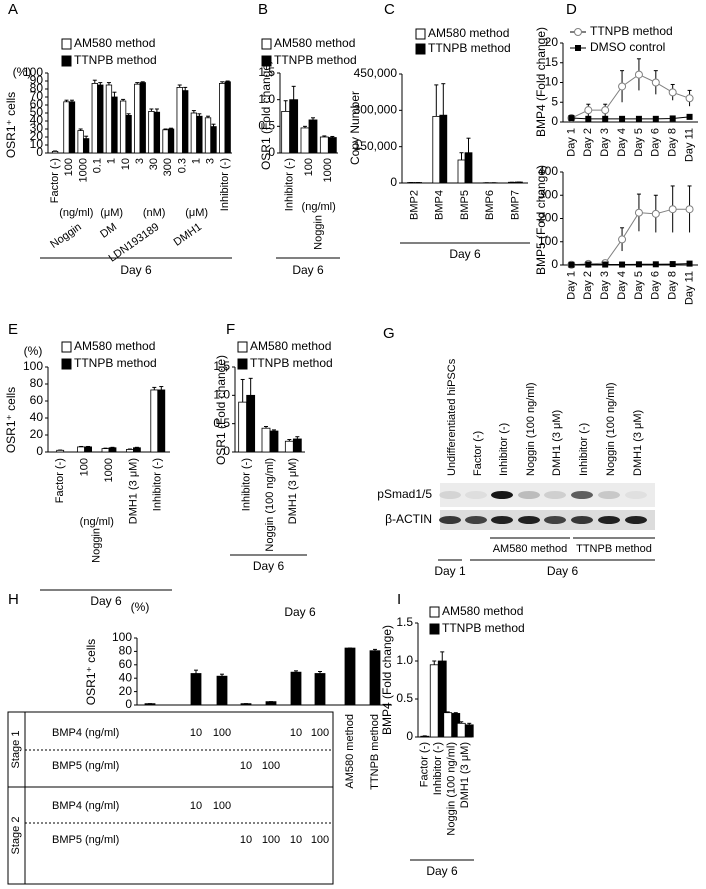 This screenshot has height=889, width=706. What do you see at coordinates (673, 285) in the screenshot?
I see `x-tick-label: Day 8` at bounding box center [673, 285].